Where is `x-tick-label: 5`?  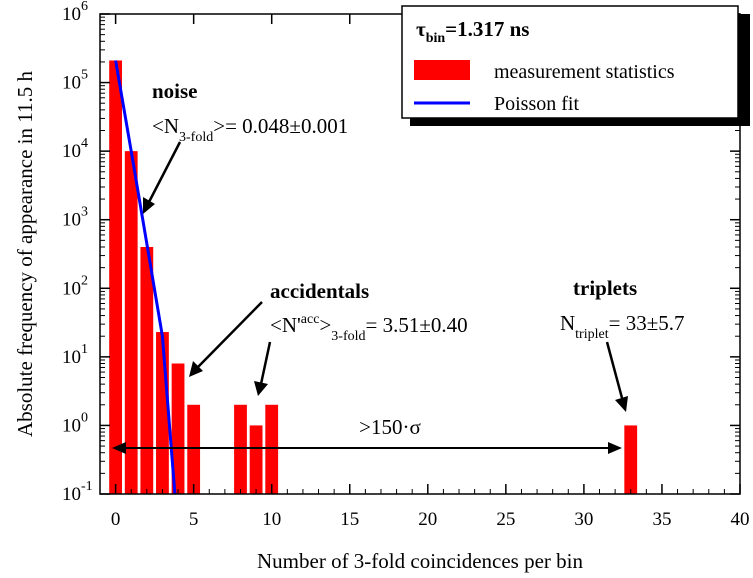
x-tick-label: 5 is located at coordinates (194, 519).